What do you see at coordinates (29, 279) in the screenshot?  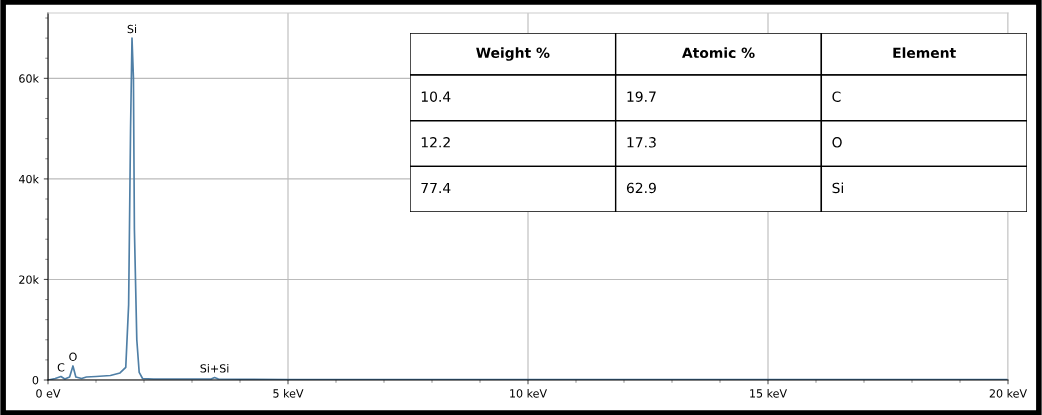 I see `y-tick-label: 20k` at bounding box center [29, 279].